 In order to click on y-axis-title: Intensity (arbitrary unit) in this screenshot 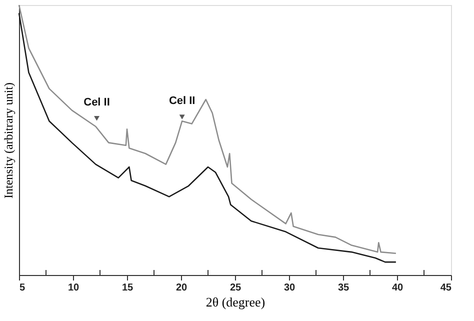, I will do `click(9, 140)`.